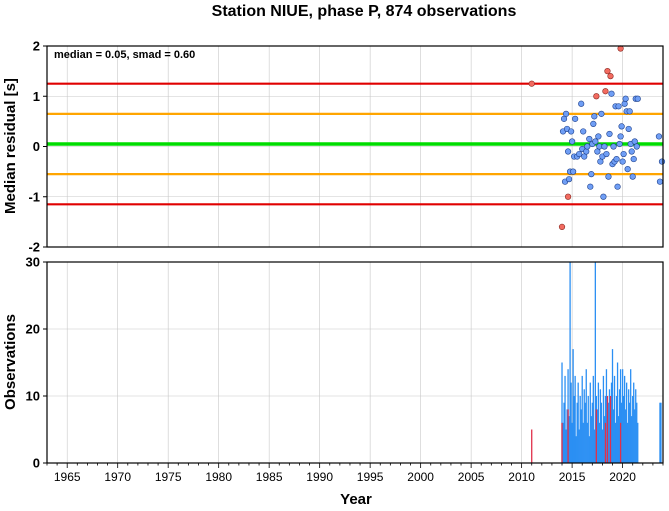  What do you see at coordinates (124, 55) in the screenshot?
I see `residual-annotation: median = 0.05, smad = 0.60` at bounding box center [124, 55].